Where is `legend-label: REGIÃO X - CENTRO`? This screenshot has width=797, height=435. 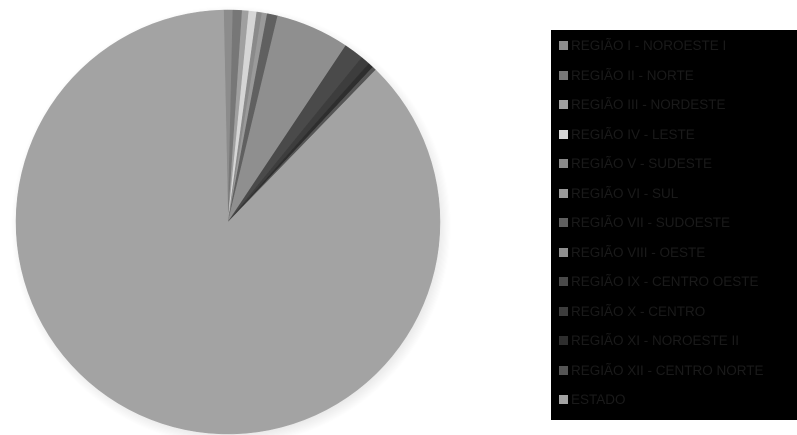 legend-label: REGIÃO X - CENTRO is located at coordinates (638, 311).